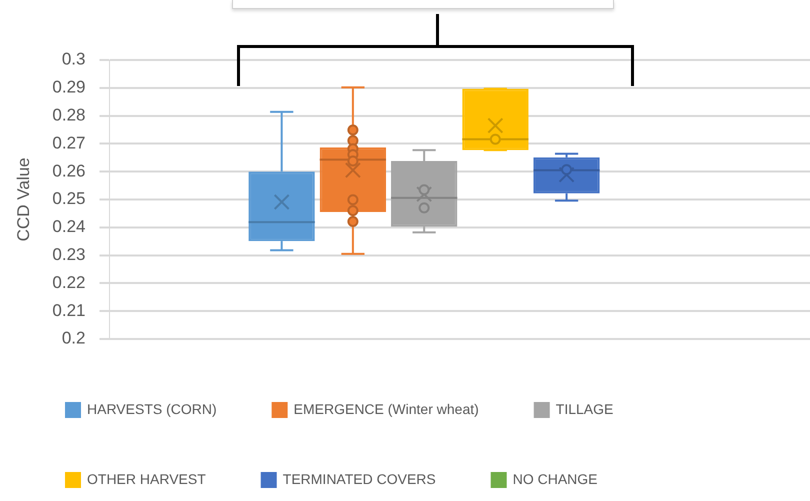  What do you see at coordinates (69, 170) in the screenshot?
I see `y-tick-label: 0.26` at bounding box center [69, 170].